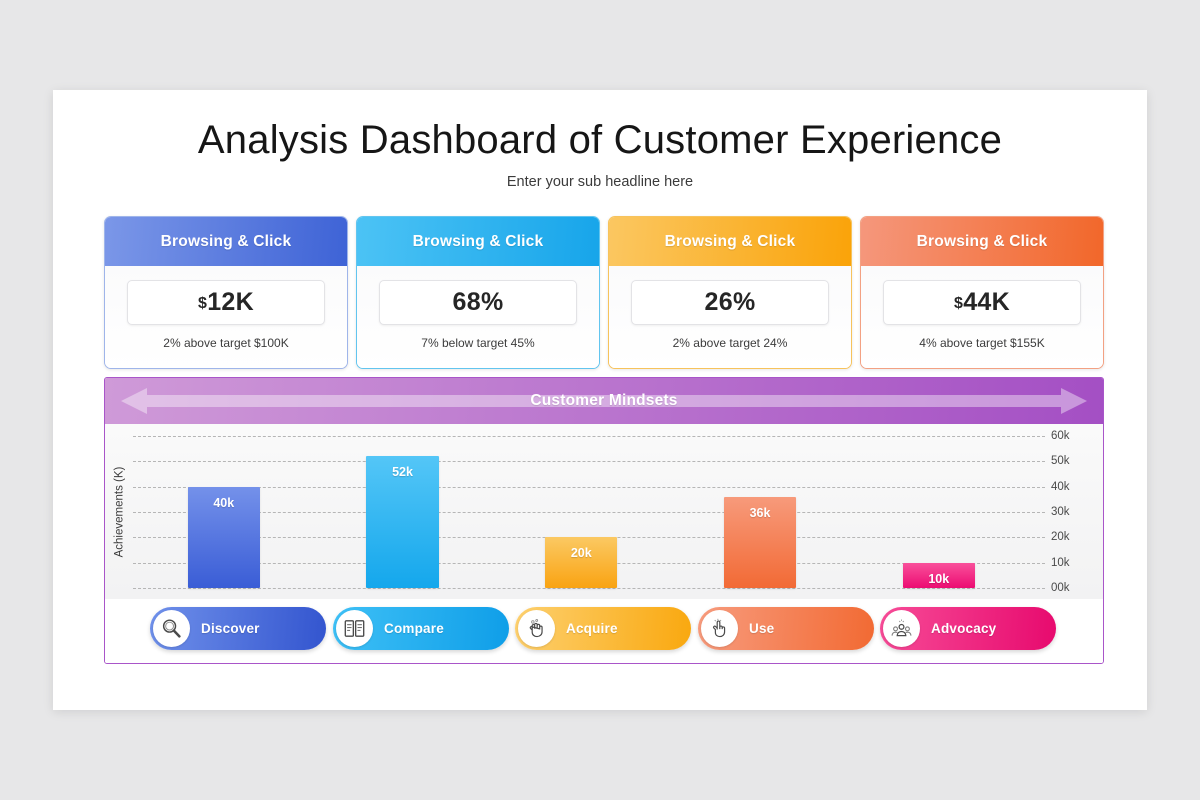  Describe the element at coordinates (1060, 436) in the screenshot. I see `y-axis-tick-label: 60k` at that location.